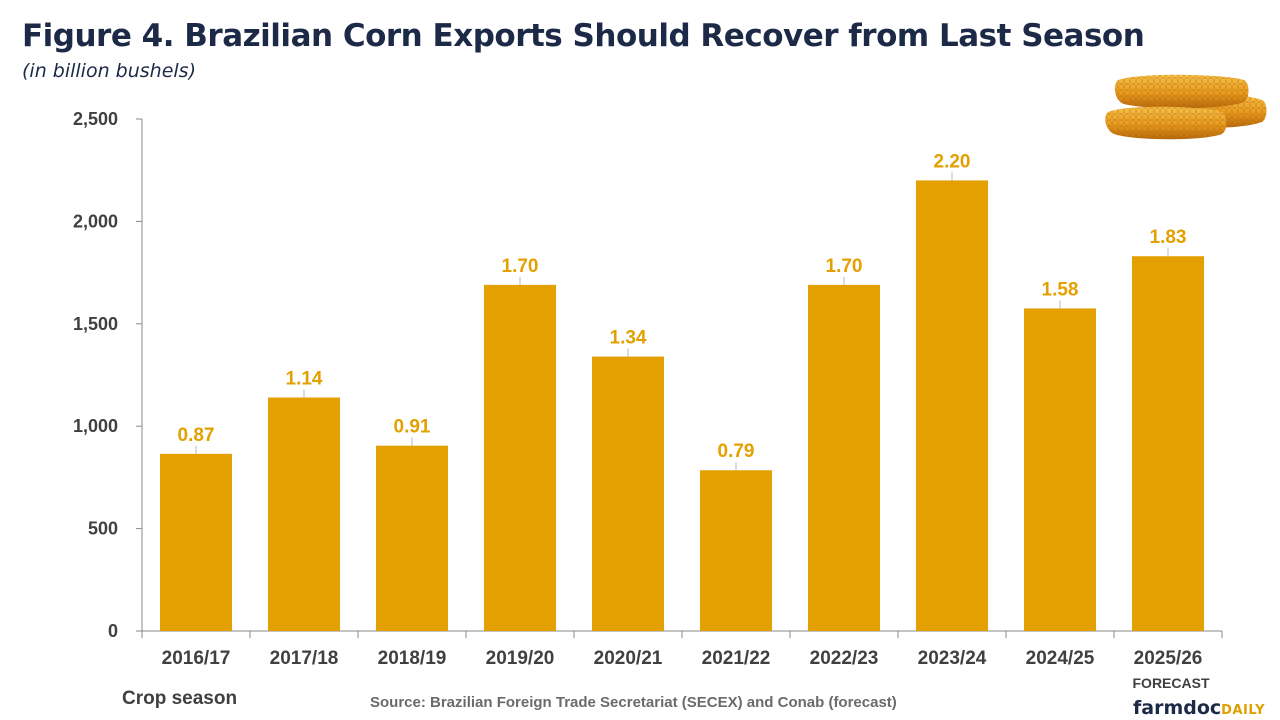 The width and height of the screenshot is (1280, 720). Describe the element at coordinates (304, 658) in the screenshot. I see `x-tick-label: 2017/18` at that location.